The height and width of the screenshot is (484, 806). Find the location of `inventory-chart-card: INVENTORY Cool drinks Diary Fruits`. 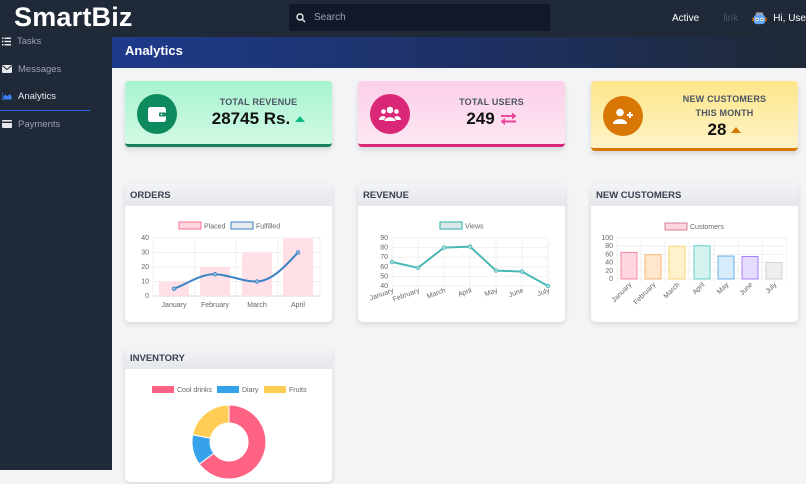

inventory-chart-card: INVENTORY Cool drinks Diary Fruits is located at coordinates (228, 414).